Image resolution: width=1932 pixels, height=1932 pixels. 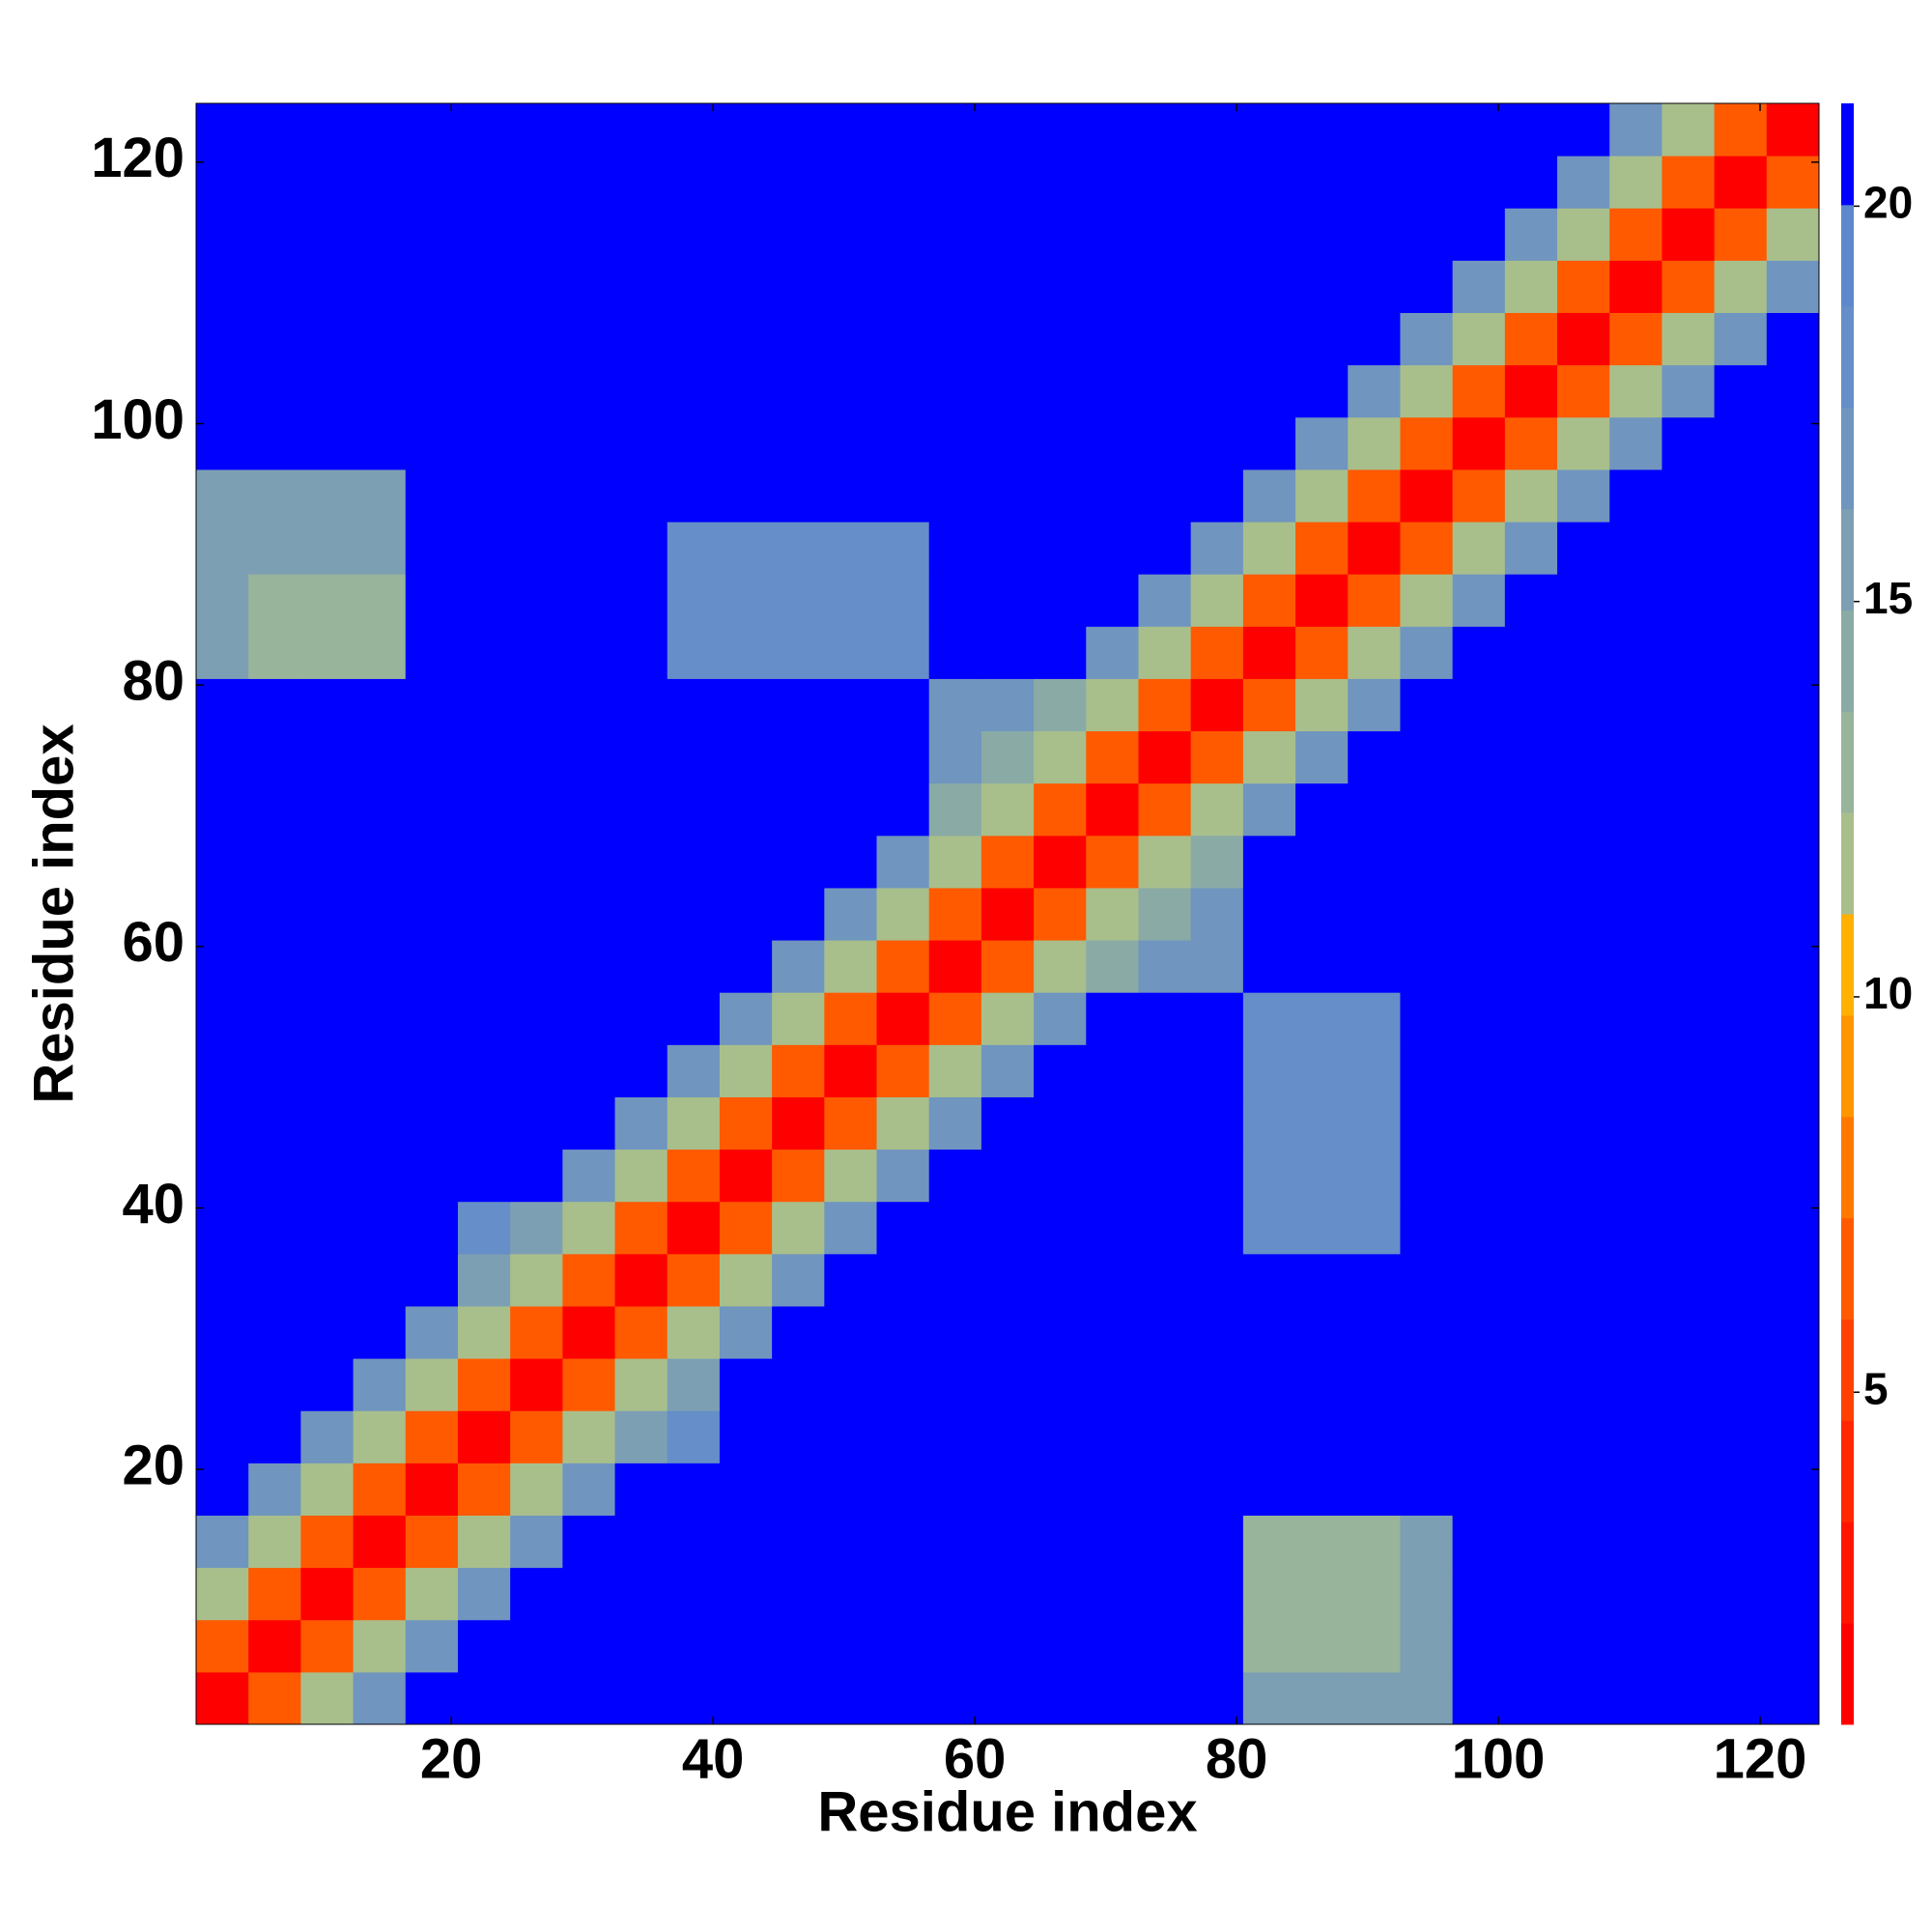 I want to click on x-tick-label: 40, so click(x=713, y=1758).